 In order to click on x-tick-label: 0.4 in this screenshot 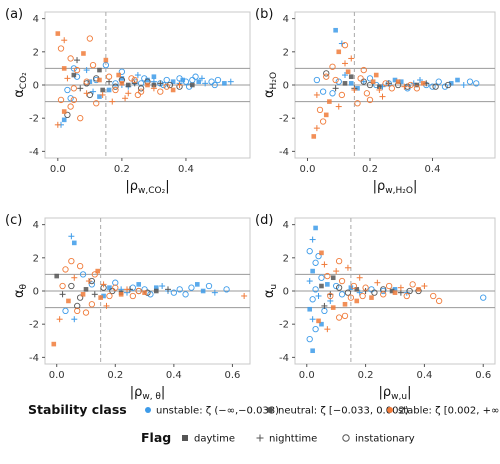, I will do `click(186, 169)`.